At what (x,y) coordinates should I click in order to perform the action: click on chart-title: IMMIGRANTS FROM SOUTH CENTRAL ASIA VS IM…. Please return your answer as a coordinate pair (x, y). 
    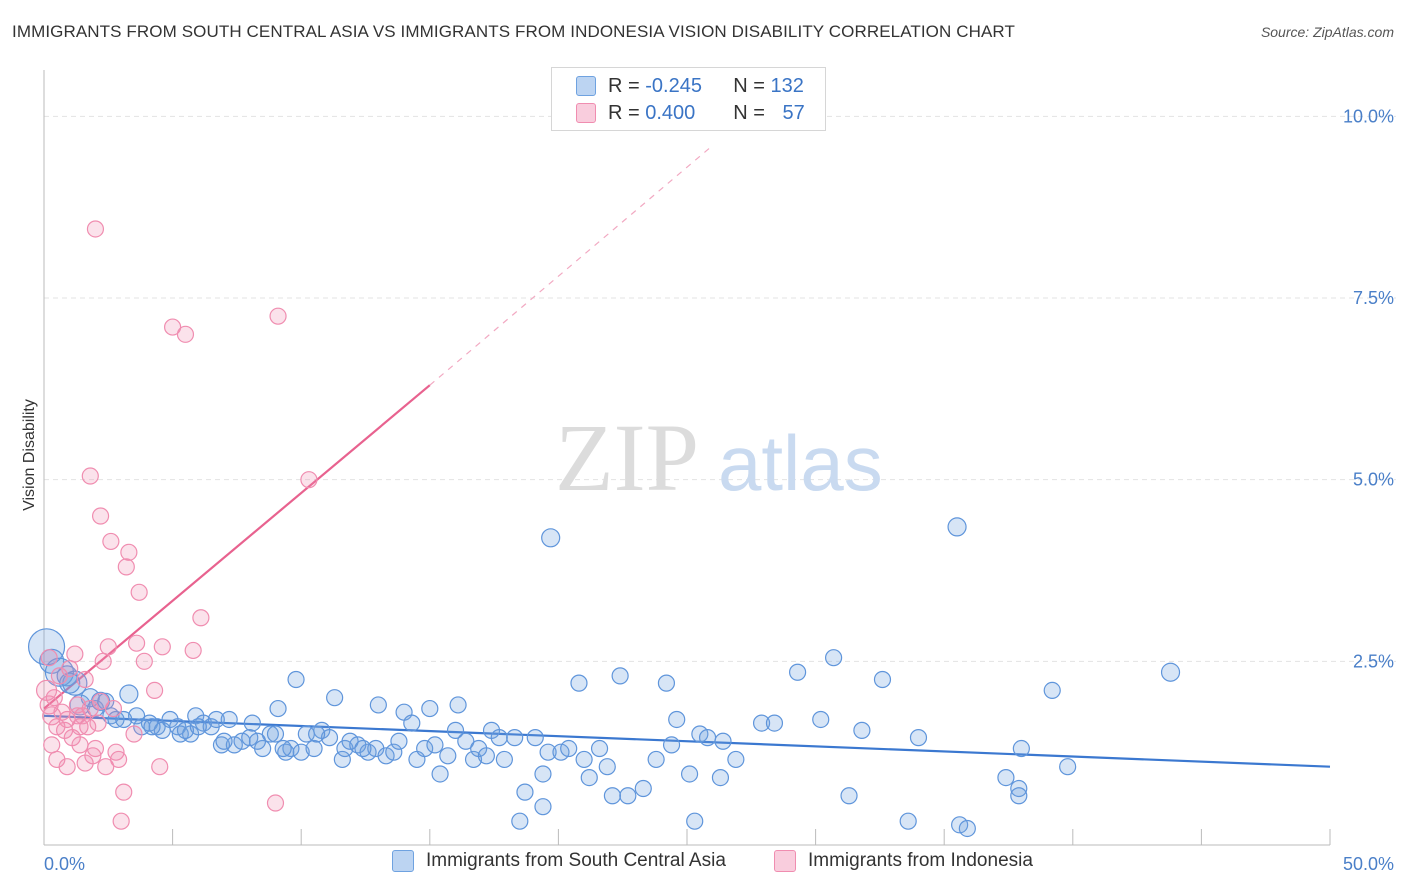
    Looking at the image, I should click on (513, 31).